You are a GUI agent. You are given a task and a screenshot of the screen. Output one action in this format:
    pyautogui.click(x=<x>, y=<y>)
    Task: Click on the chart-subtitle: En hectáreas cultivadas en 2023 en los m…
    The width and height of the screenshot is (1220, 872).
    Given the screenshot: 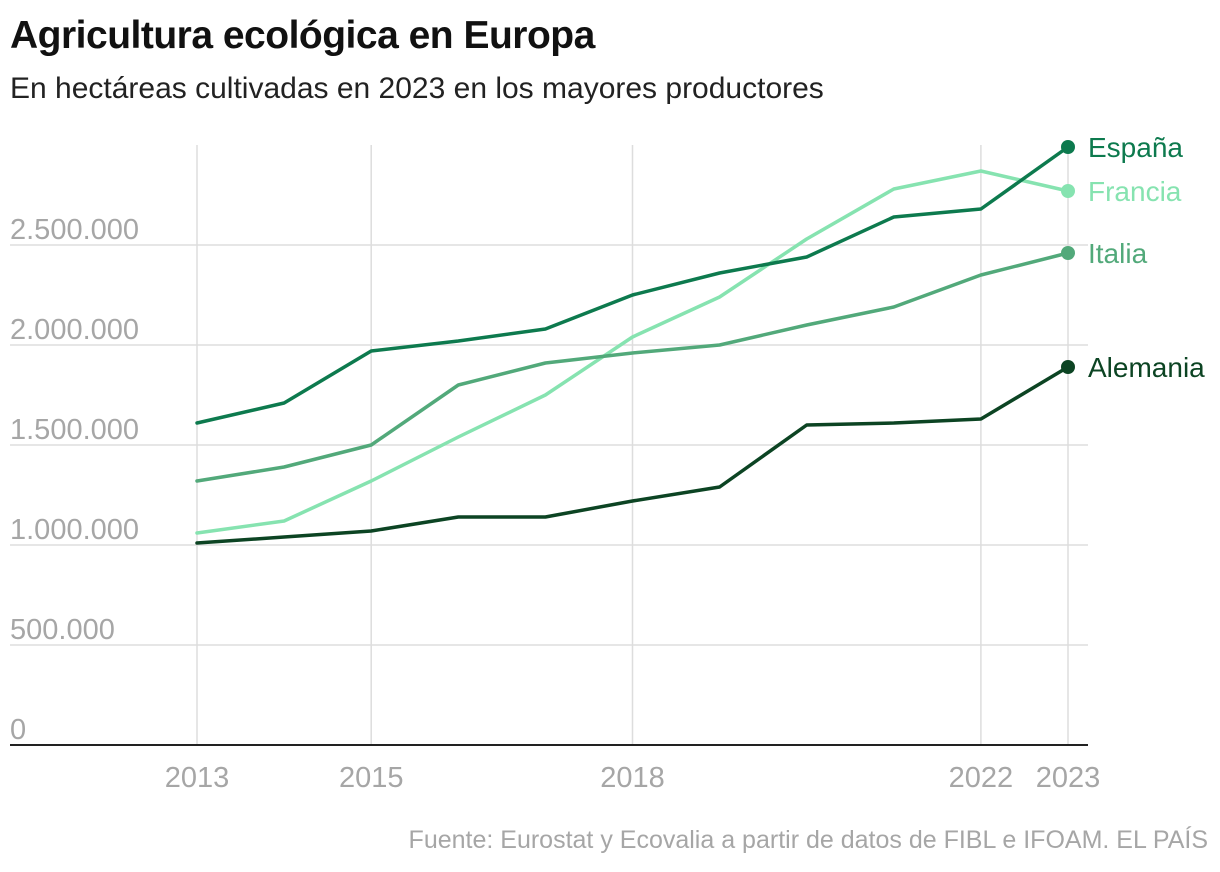 What is the action you would take?
    pyautogui.click(x=417, y=88)
    